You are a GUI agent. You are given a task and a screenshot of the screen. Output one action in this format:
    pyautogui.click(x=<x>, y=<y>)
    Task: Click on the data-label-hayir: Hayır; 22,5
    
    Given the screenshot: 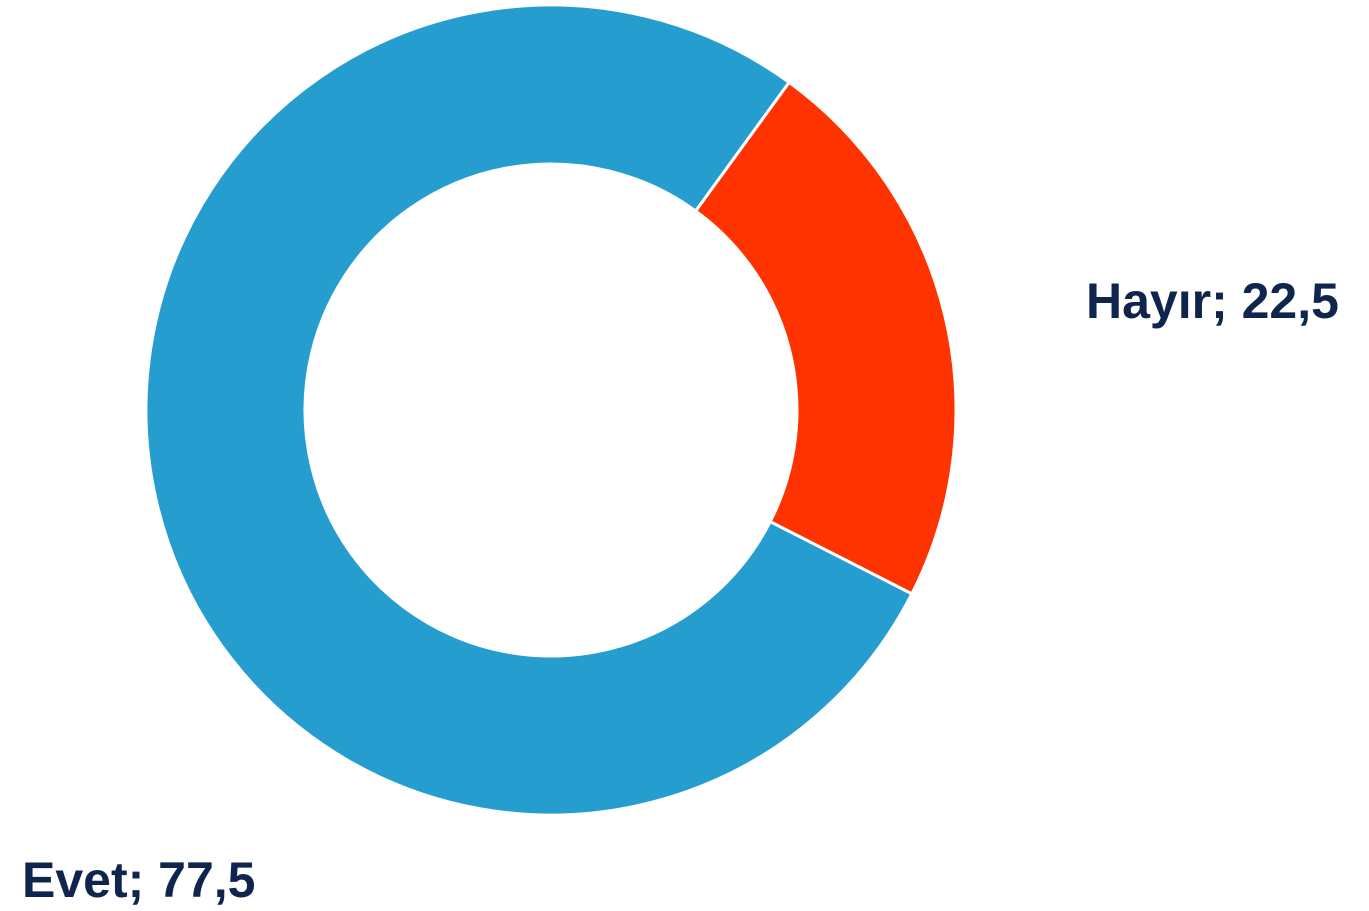 What is the action you would take?
    pyautogui.click(x=1212, y=301)
    